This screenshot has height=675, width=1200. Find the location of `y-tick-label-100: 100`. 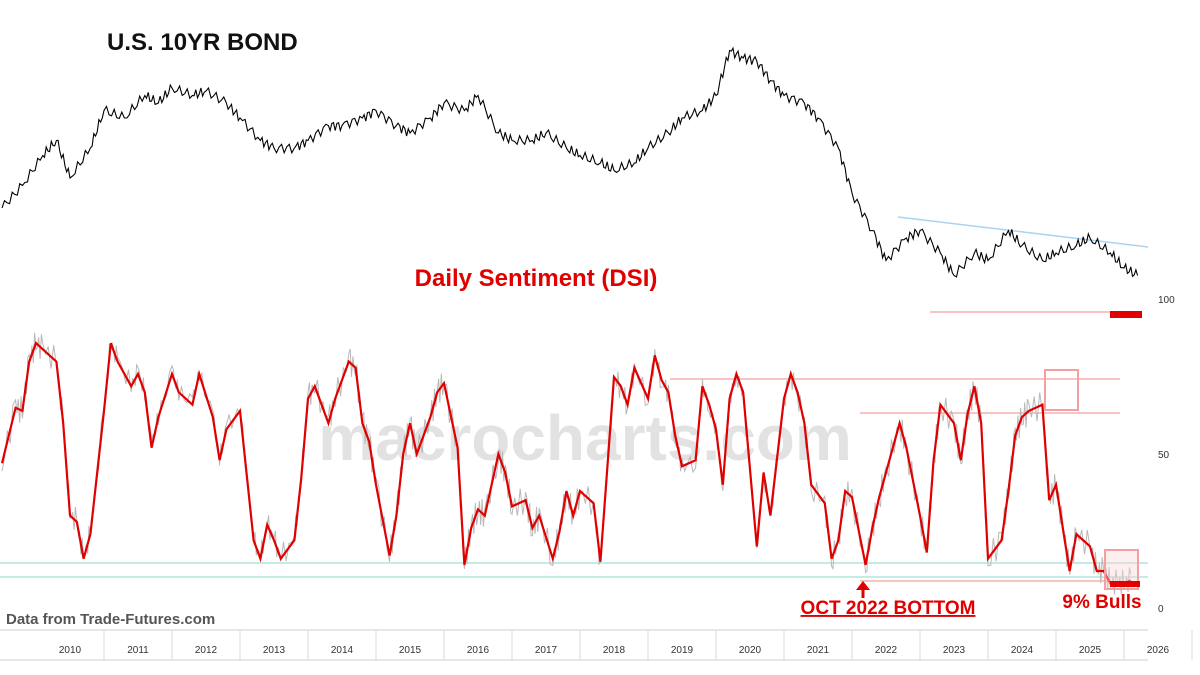

y-tick-label-100: 100 is located at coordinates (1166, 300).